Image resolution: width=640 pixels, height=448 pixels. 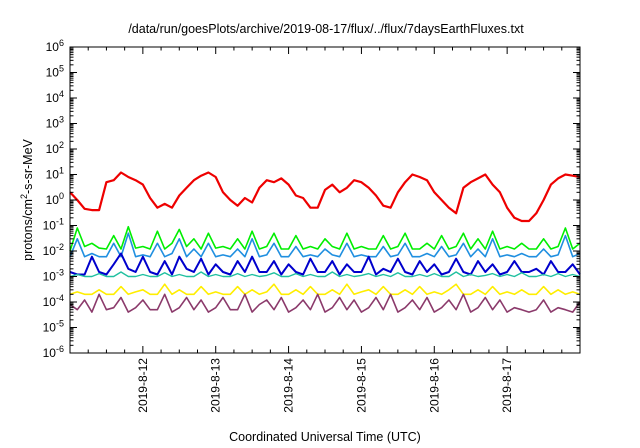 I want to click on y-axis-label: protons/cm2-s-sr-MeV, so click(x=27, y=199).